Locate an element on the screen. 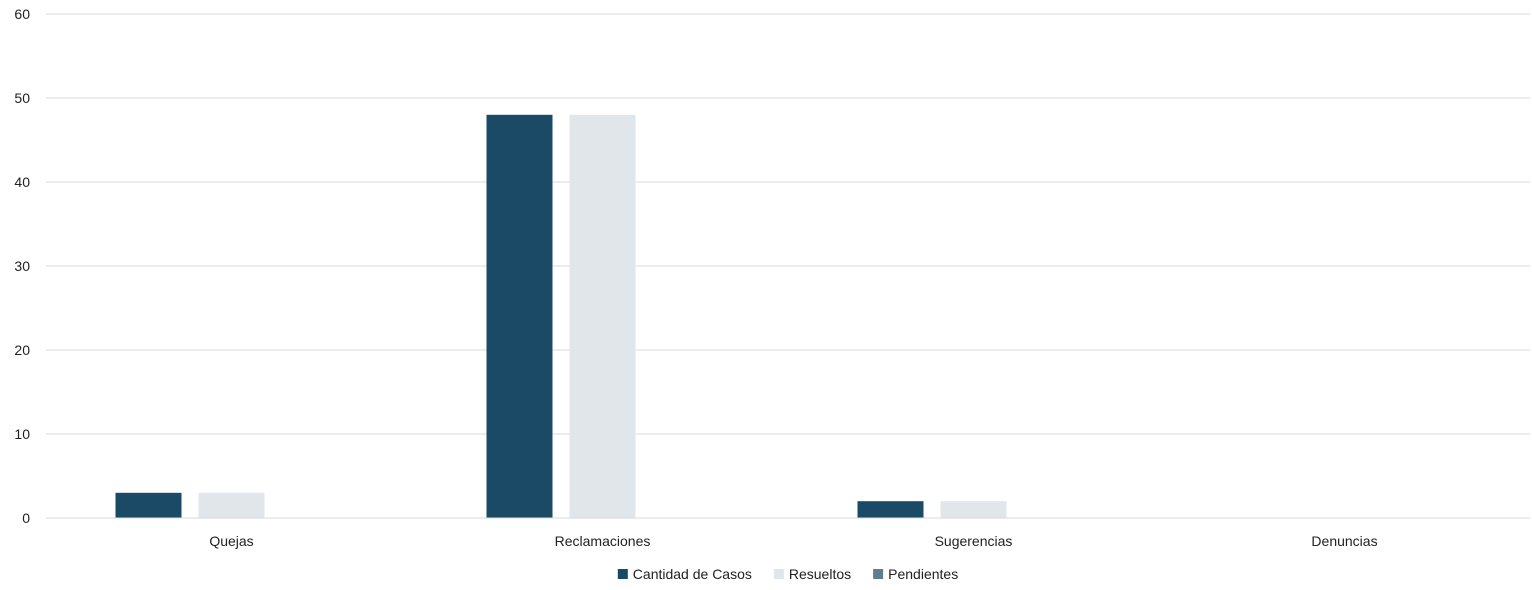 This screenshot has width=1532, height=590. x-category-label: Quejas is located at coordinates (231, 541).